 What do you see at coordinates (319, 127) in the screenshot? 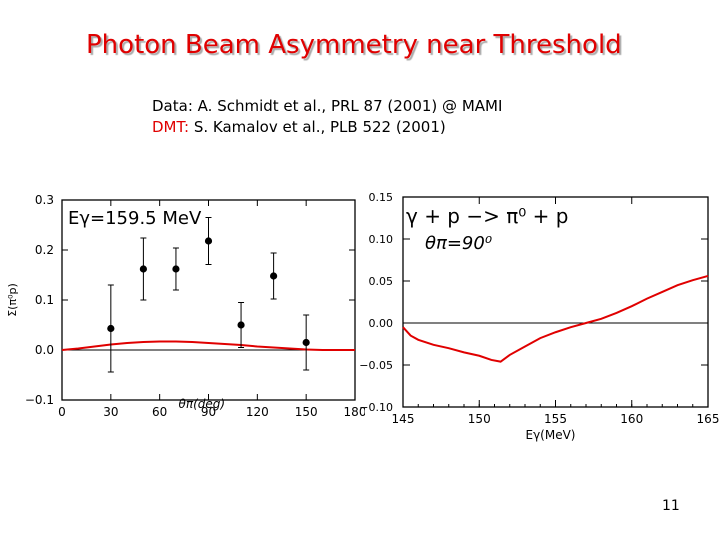
I see `dmt-ref-text: S. Kamalov et al., PLB 522 (2001)` at bounding box center [319, 127].